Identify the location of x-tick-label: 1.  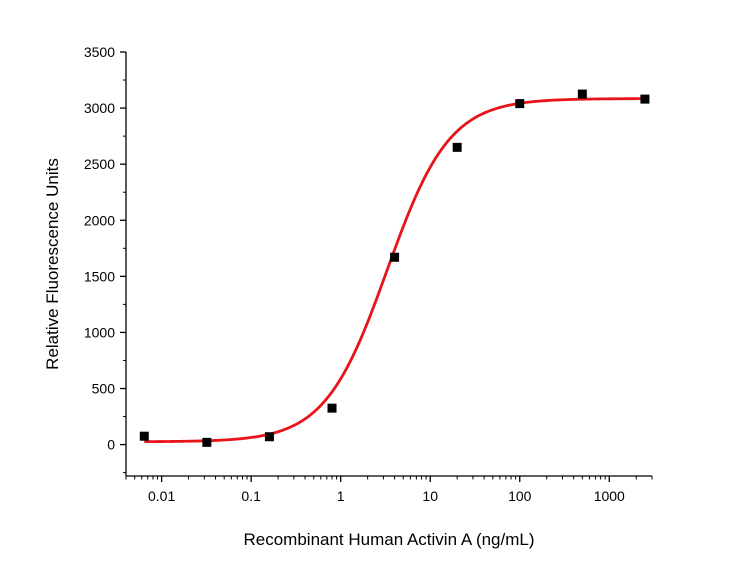
(341, 496).